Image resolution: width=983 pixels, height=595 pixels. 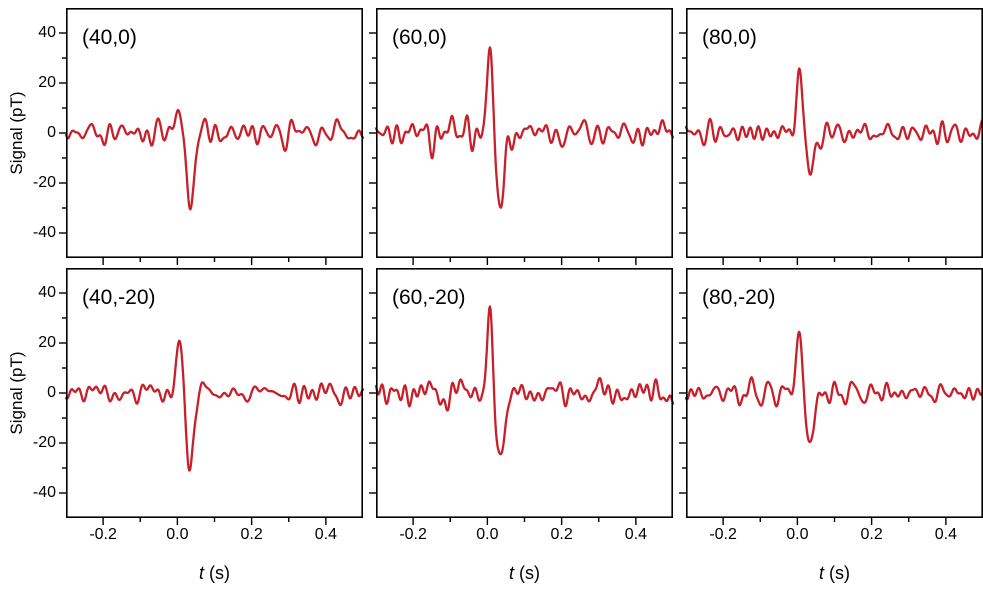 I want to click on panel-40-0: (40,0), so click(x=212, y=136).